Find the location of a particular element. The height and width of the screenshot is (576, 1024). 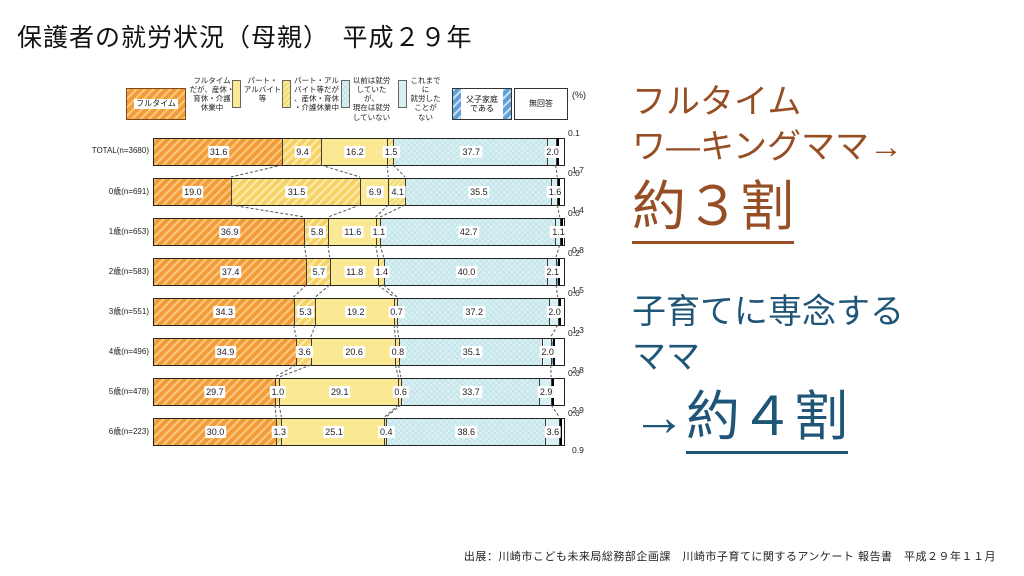

legend-item-part-time-on-leave: パート・アル バイト等だが 、産休・育休 ・介護休業中 is located at coordinates (311, 94).